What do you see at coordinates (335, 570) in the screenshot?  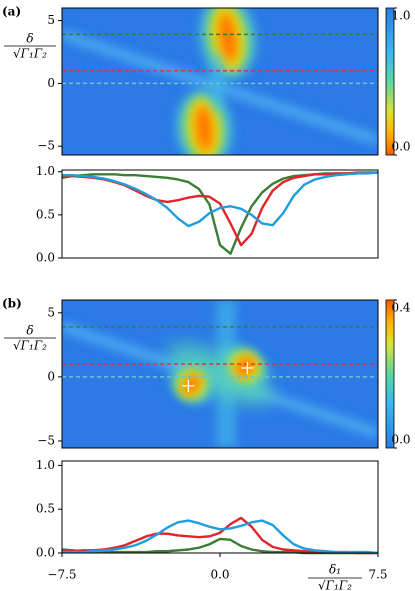 I see `xlabel-numerator: δ₁` at bounding box center [335, 570].